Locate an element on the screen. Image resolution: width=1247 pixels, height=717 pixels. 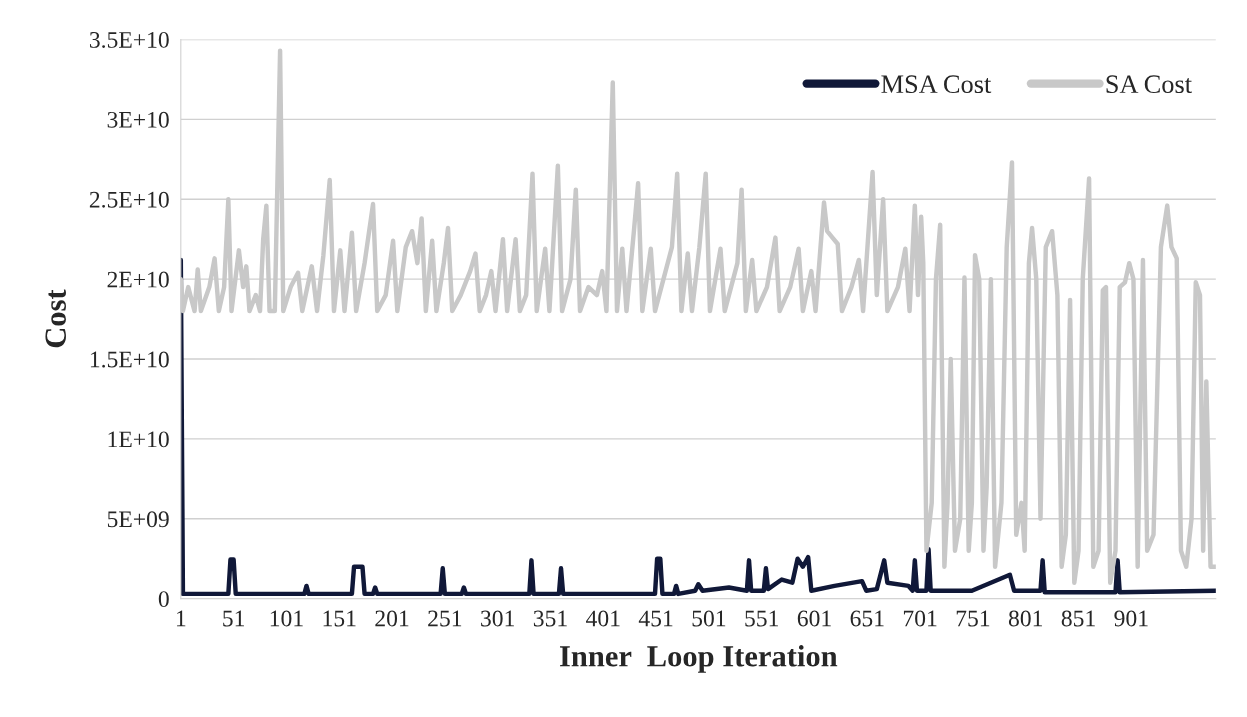
x-tick-label: 701 is located at coordinates (920, 618).